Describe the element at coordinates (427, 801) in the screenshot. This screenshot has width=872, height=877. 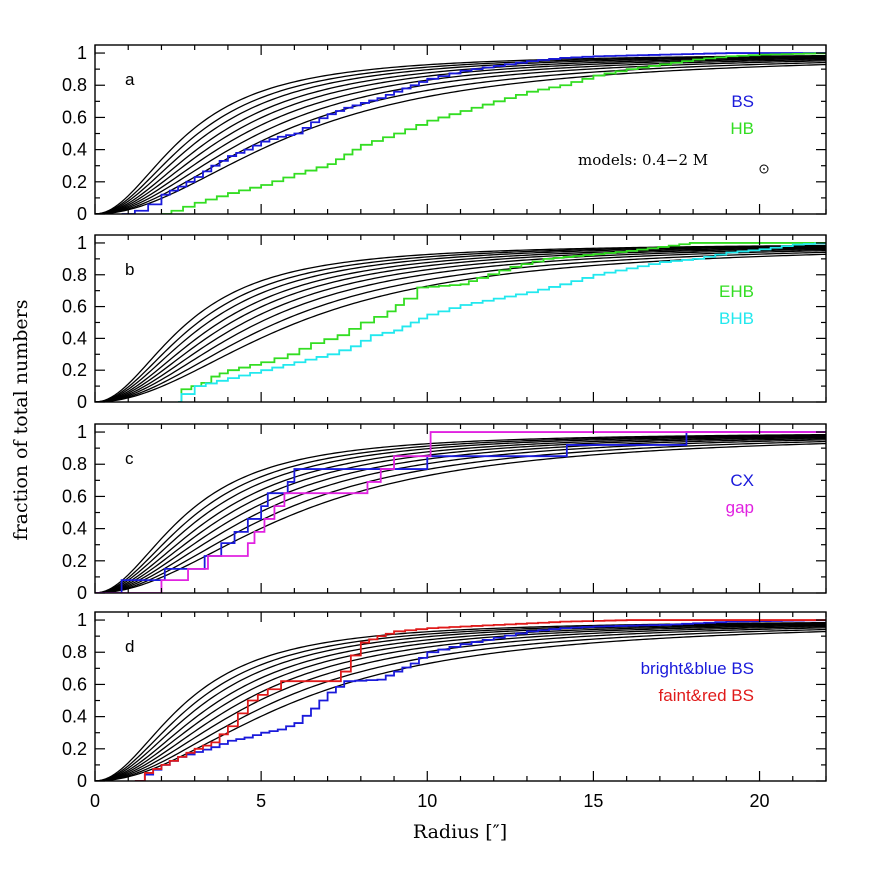
I see `x-tick-label: 10` at that location.